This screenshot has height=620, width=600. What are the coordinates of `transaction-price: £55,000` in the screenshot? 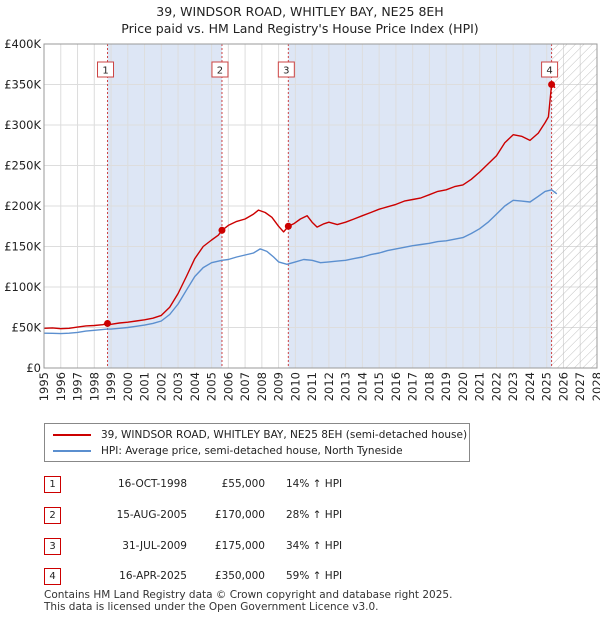 It's located at (243, 484).